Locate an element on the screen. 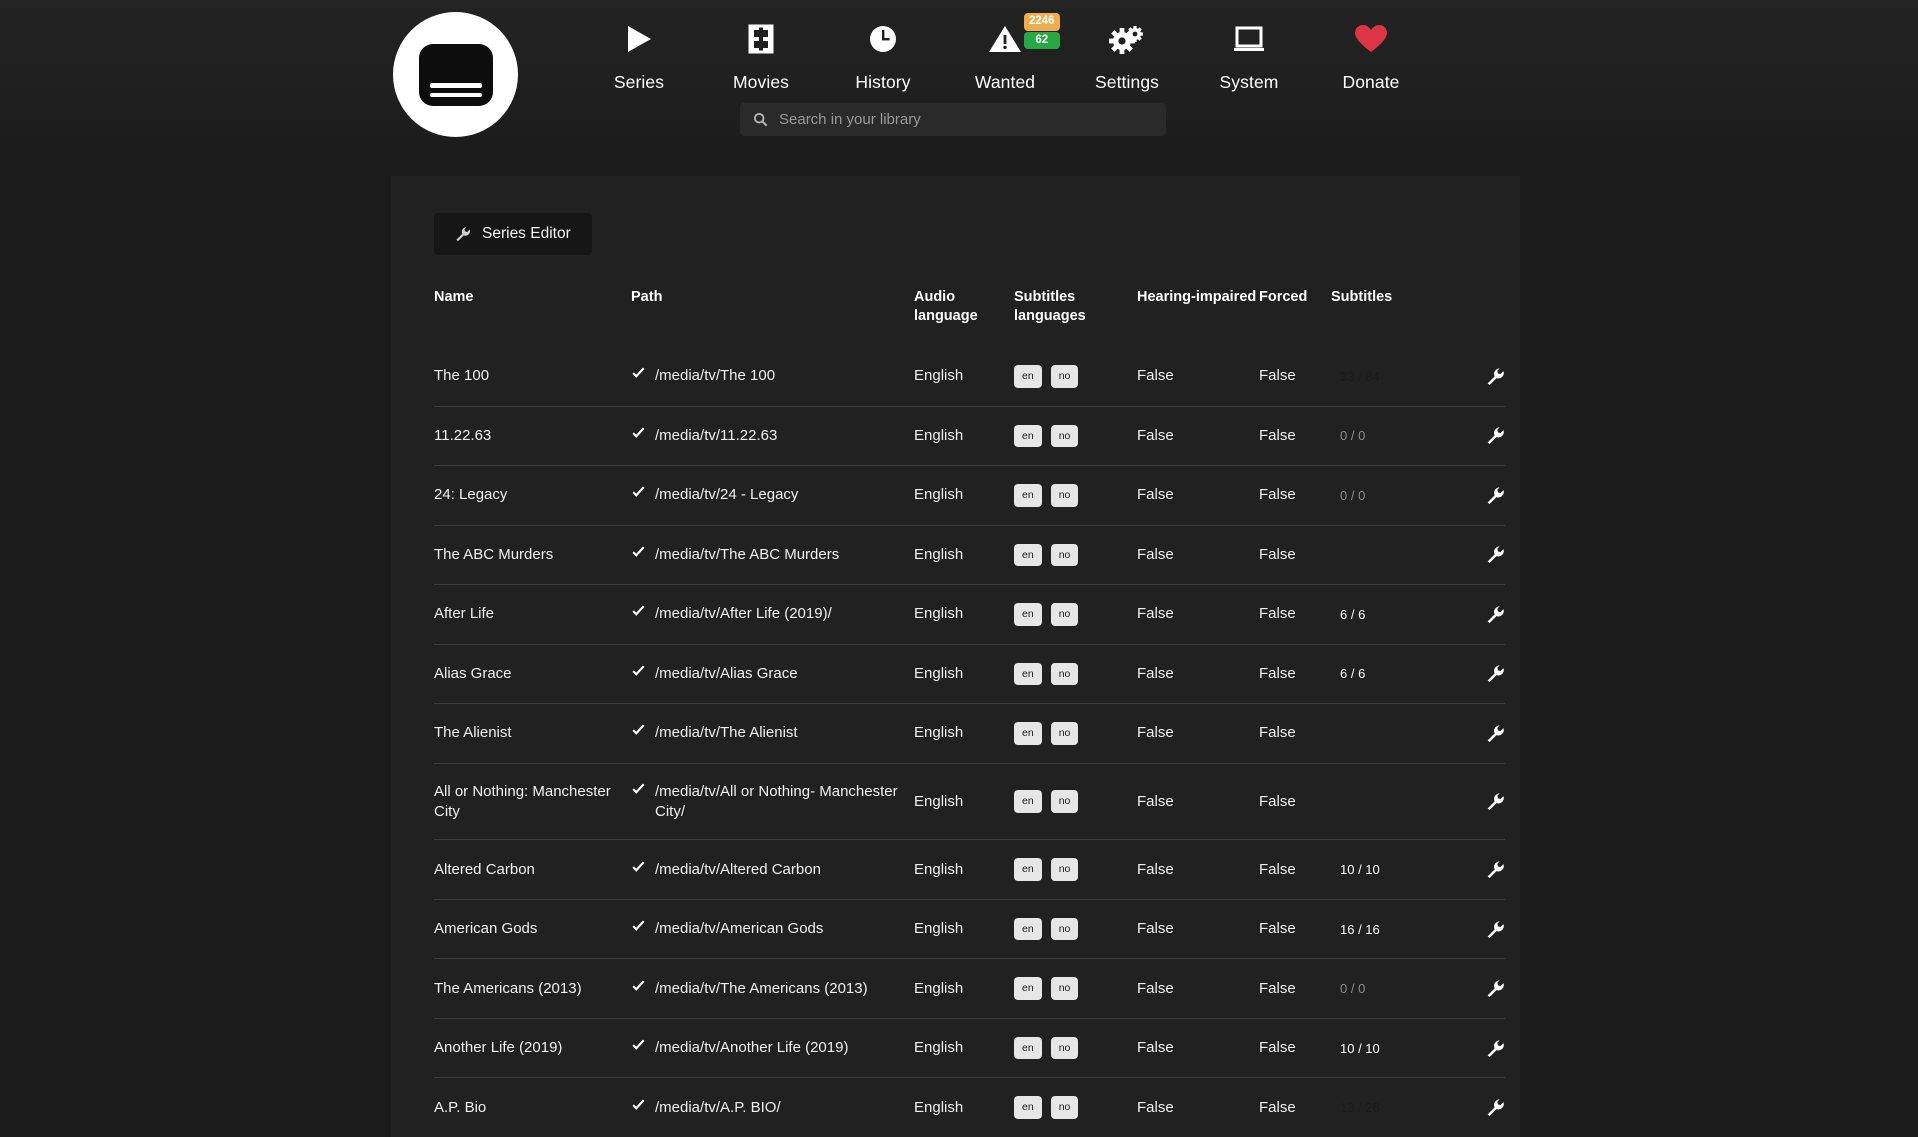 This screenshot has height=1137, width=1918. wanted-badge-ok: 62 is located at coordinates (1042, 40).